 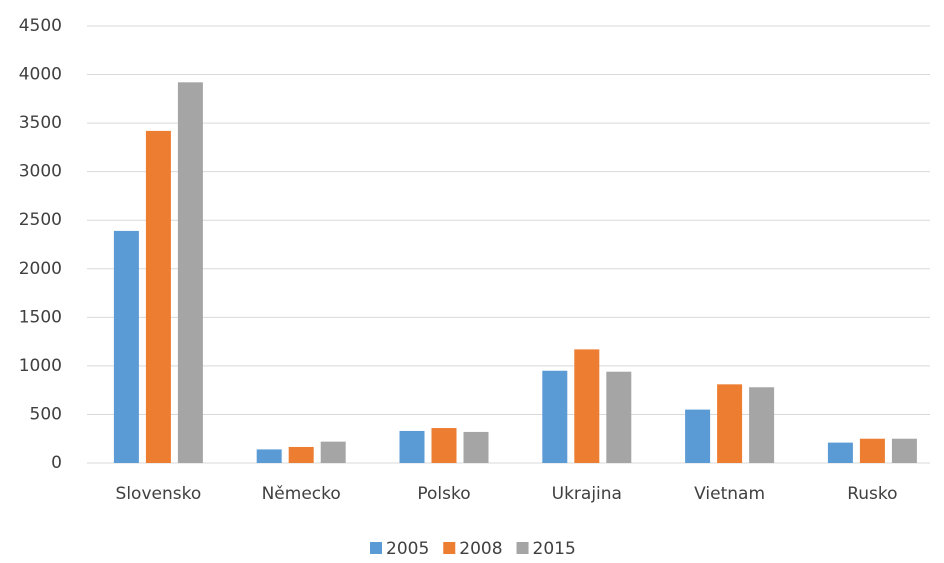 I want to click on y-tick-label: 1000, so click(x=40, y=366).